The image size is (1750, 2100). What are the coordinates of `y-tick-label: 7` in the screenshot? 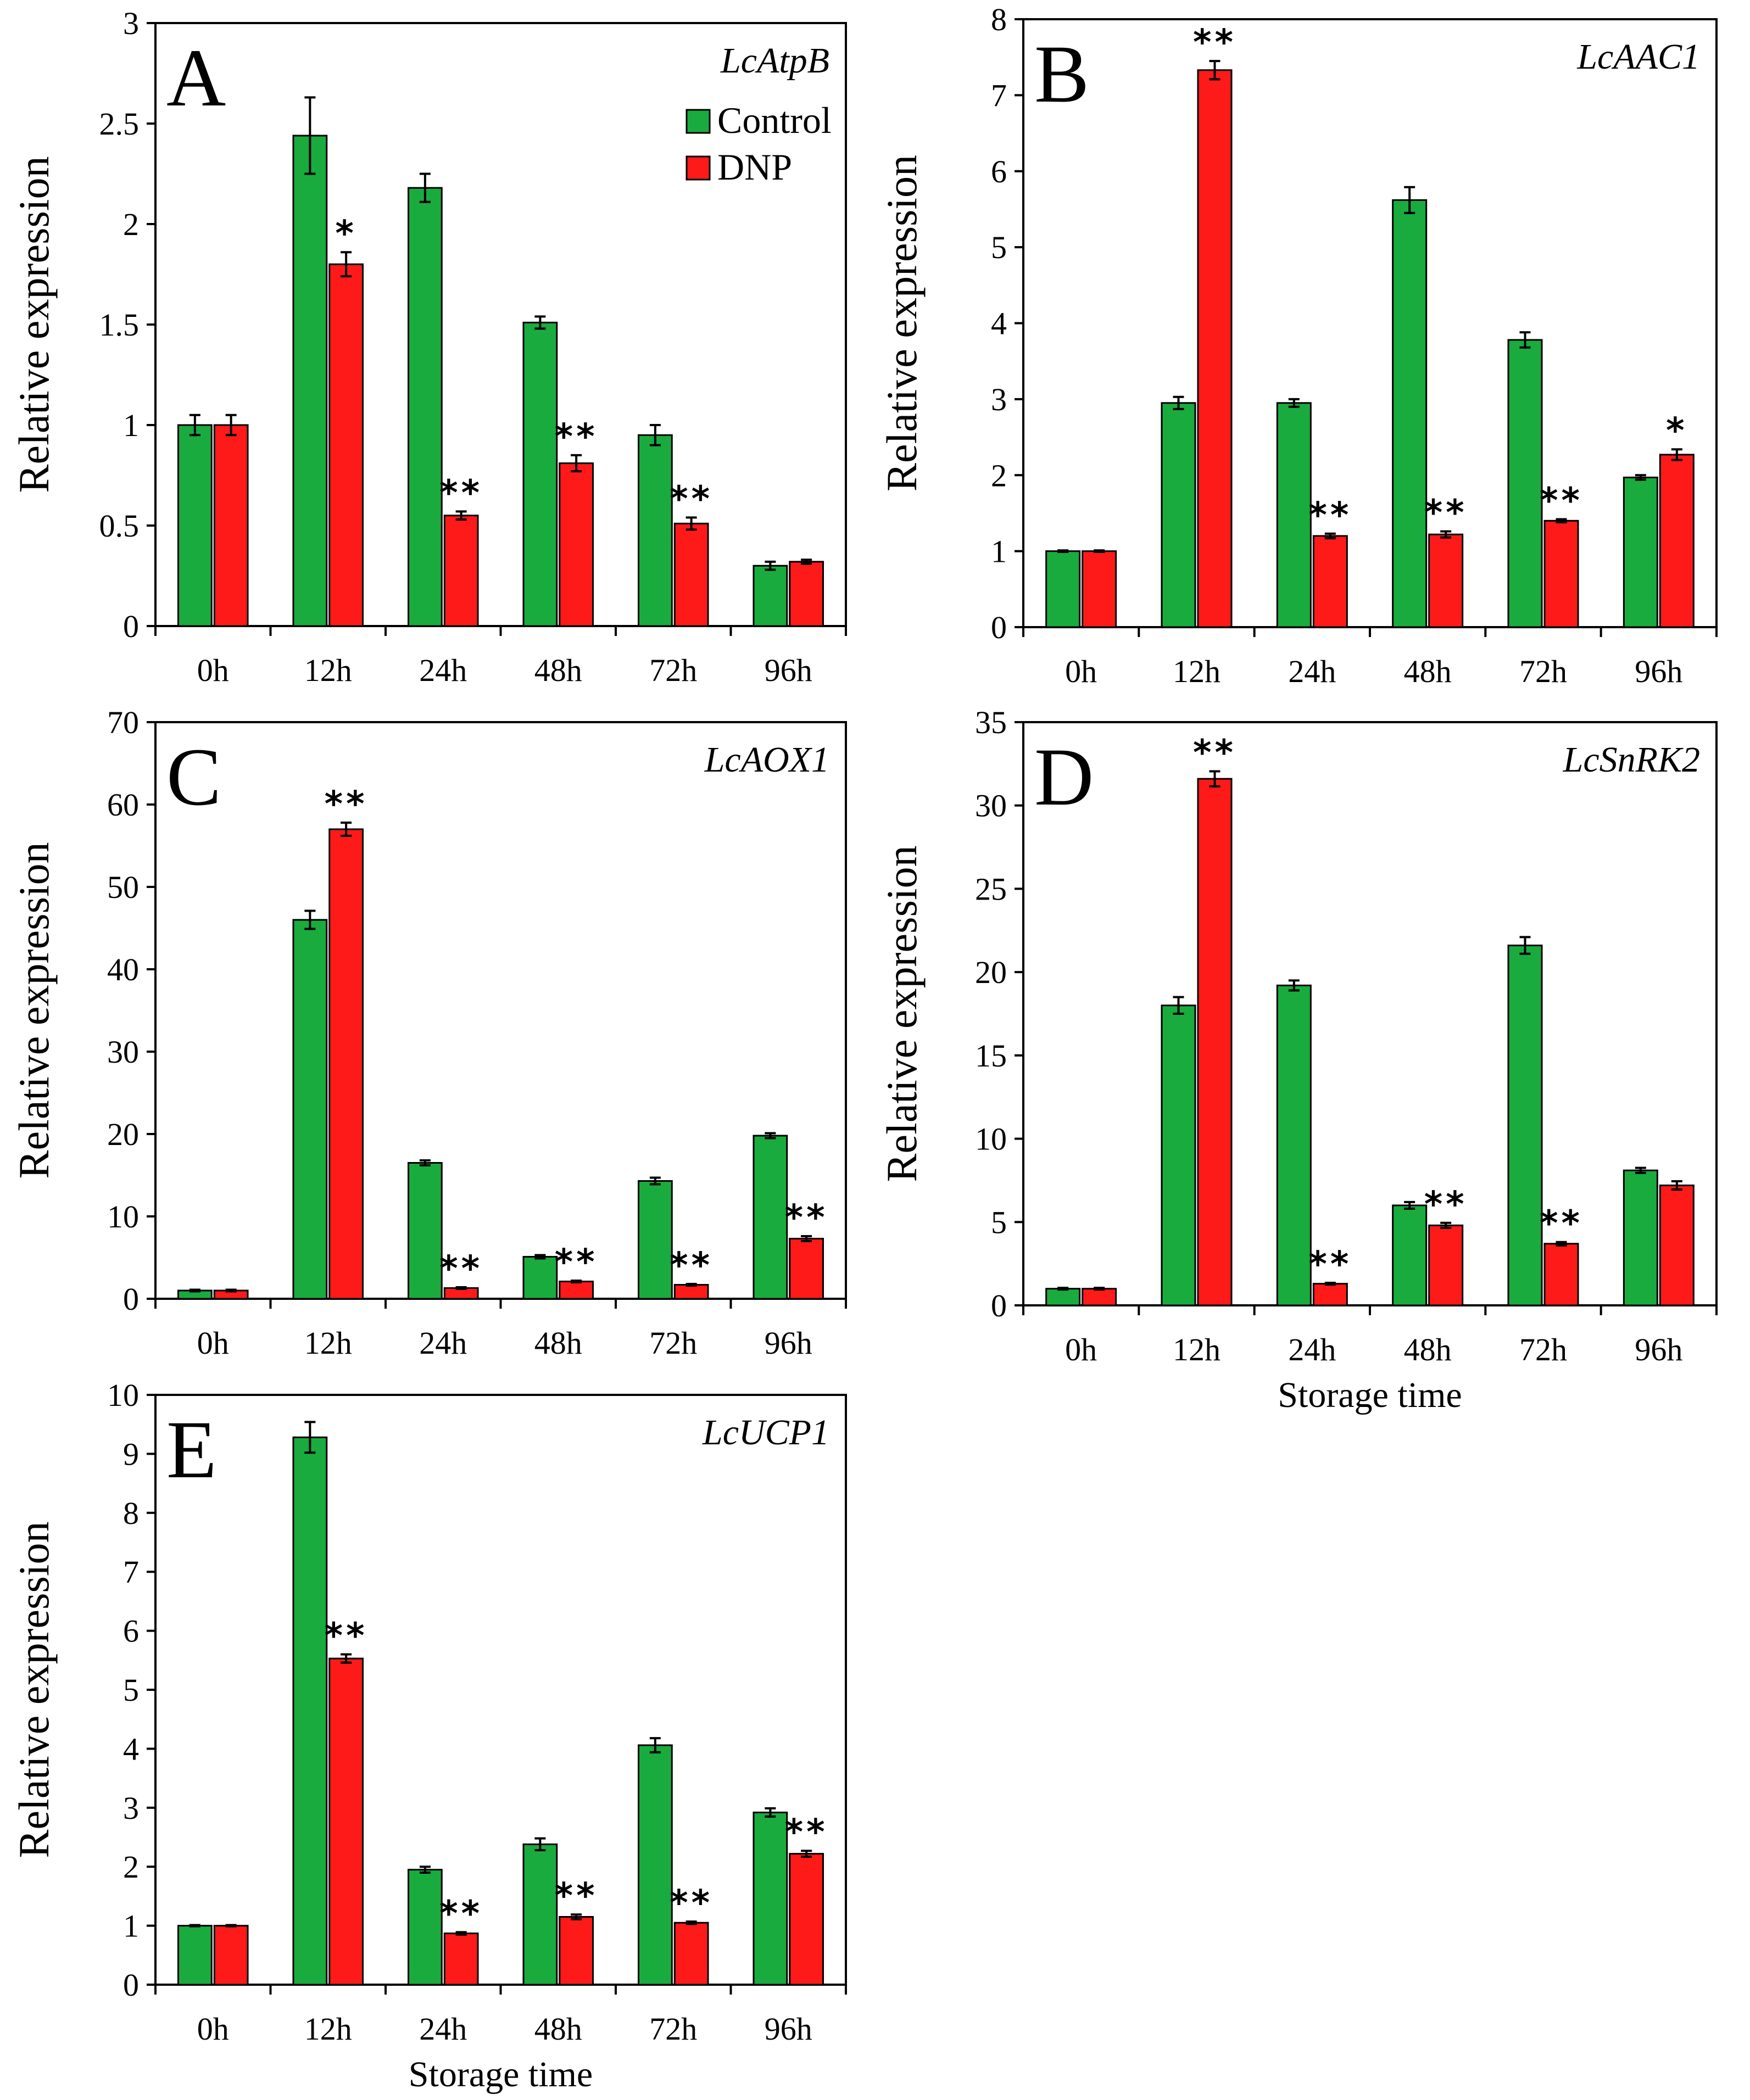 It's located at (999, 95).